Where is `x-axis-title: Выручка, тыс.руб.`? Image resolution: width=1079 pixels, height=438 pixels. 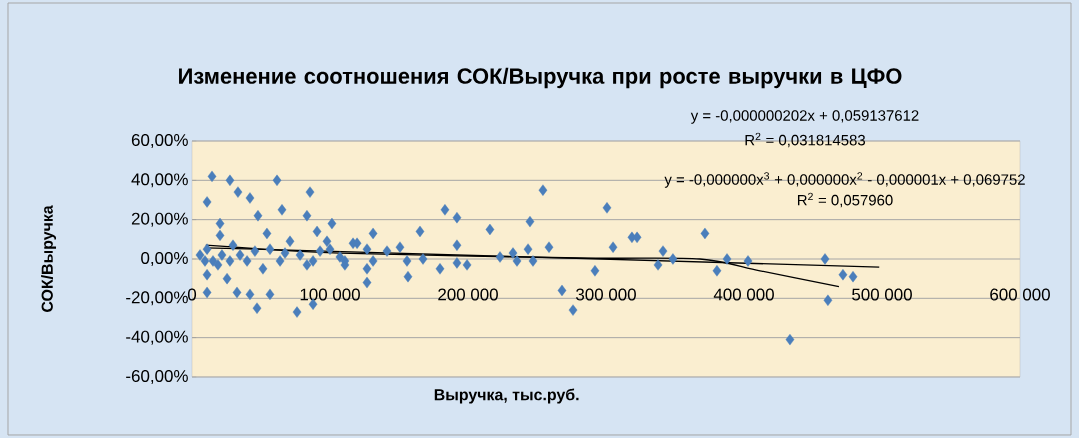 x-axis-title: Выручка, тыс.руб. is located at coordinates (506, 396).